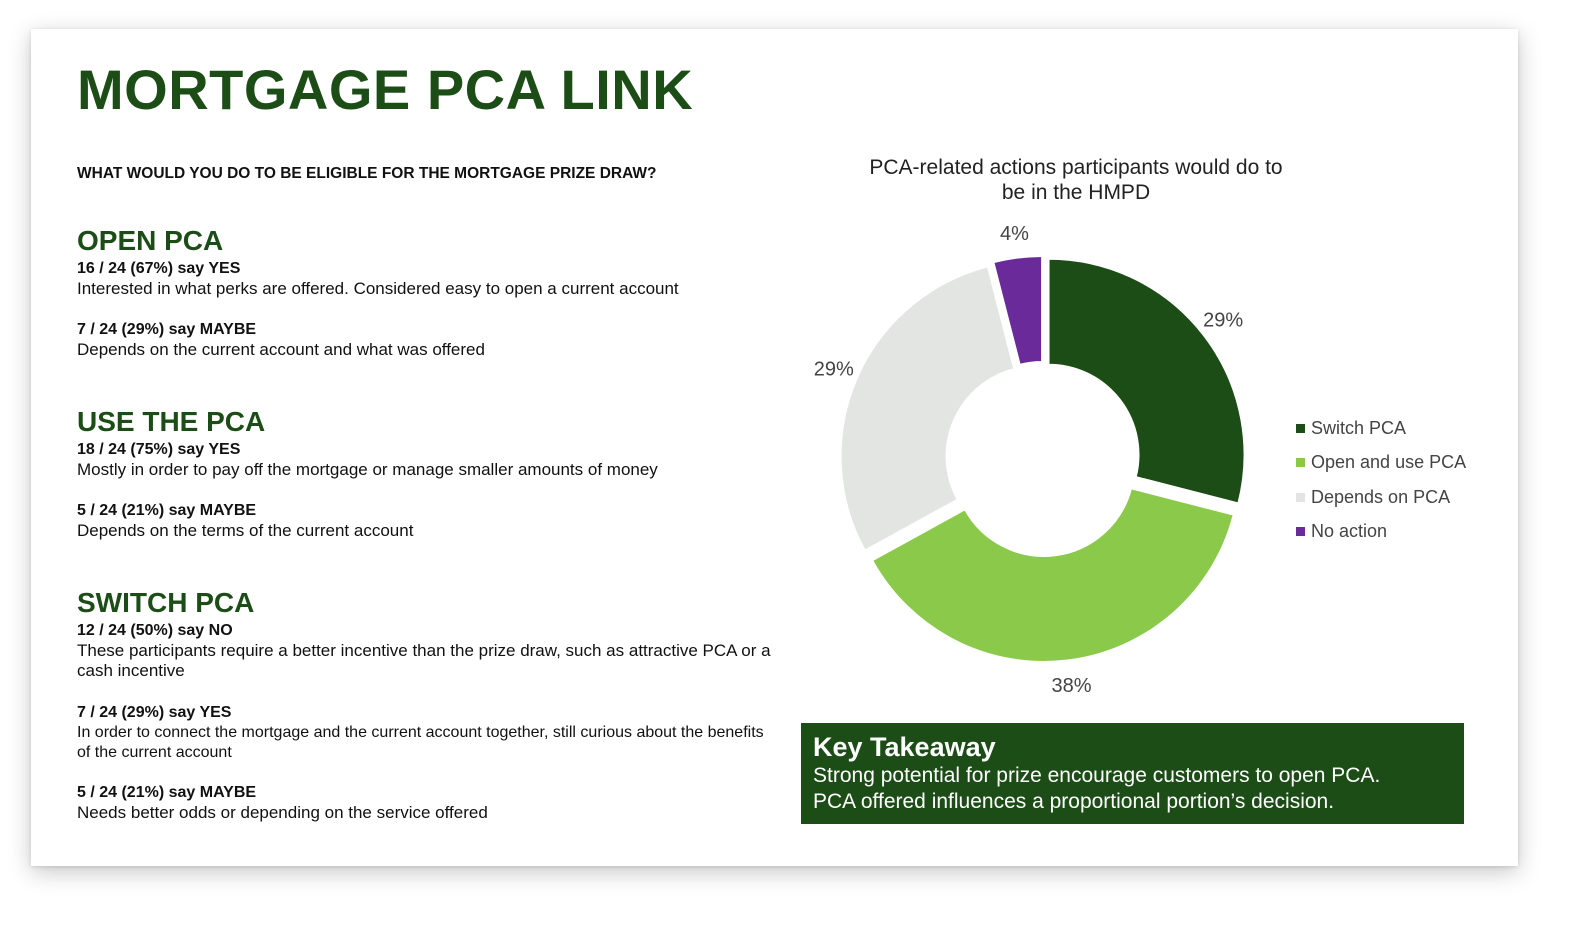 This screenshot has height=926, width=1583. What do you see at coordinates (171, 421) in the screenshot?
I see `section-heading-use-pca: USE THE PCA` at bounding box center [171, 421].